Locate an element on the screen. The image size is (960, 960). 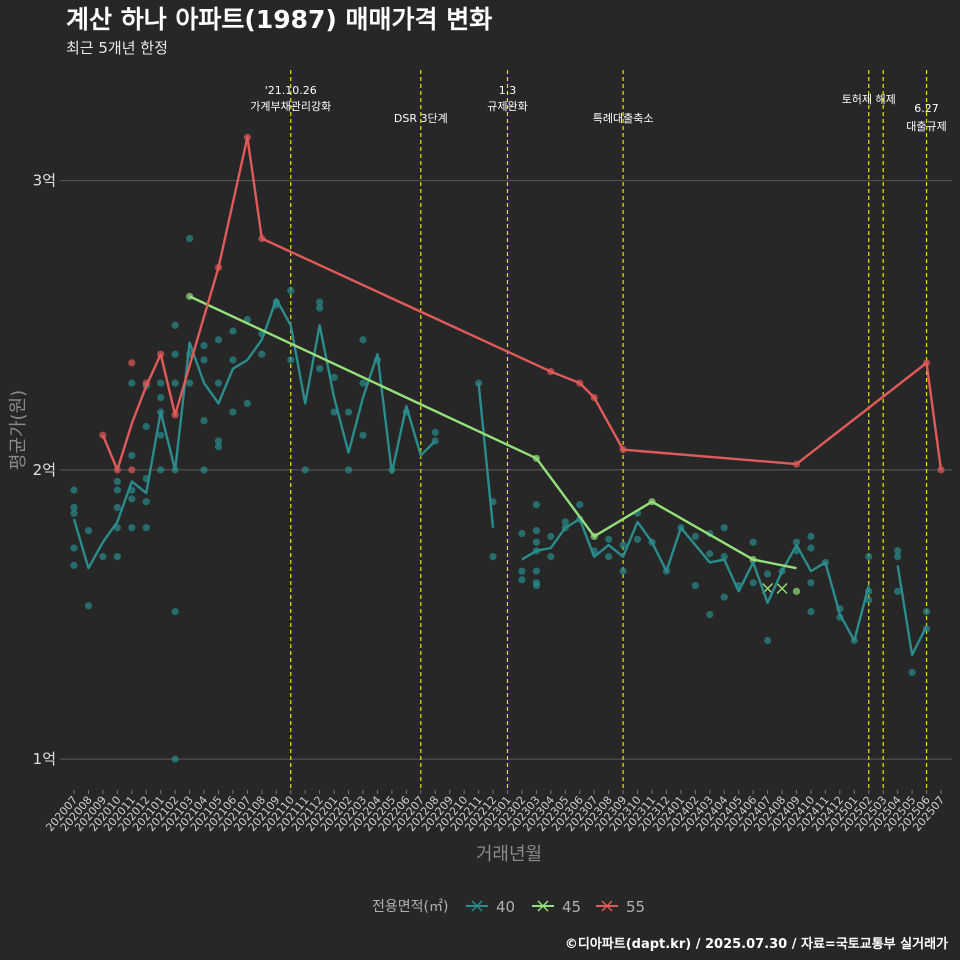
event-label: 6.27 is located at coordinates (926, 108).